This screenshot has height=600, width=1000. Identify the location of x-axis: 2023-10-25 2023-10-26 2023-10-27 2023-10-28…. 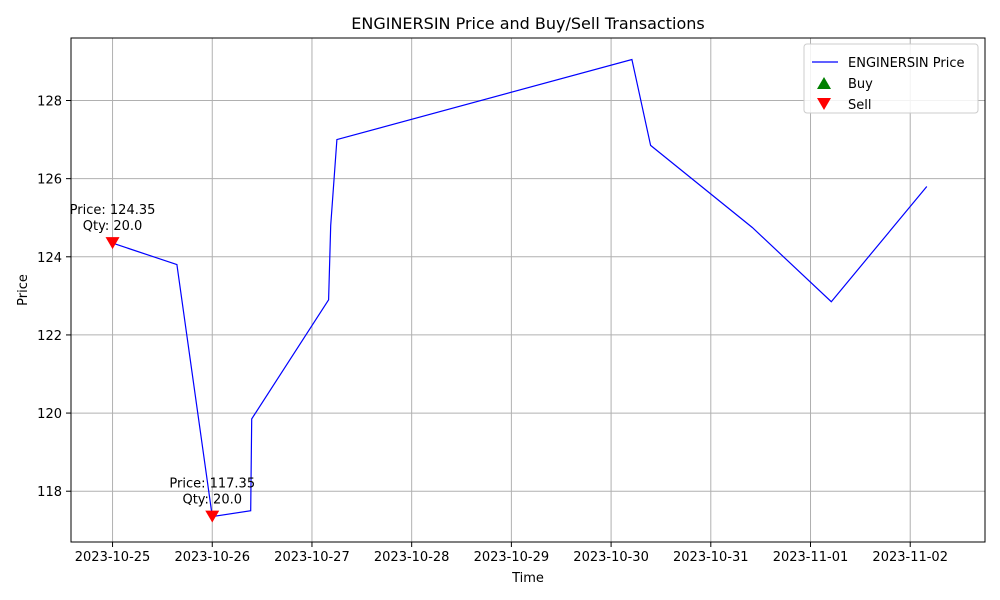
(511, 553).